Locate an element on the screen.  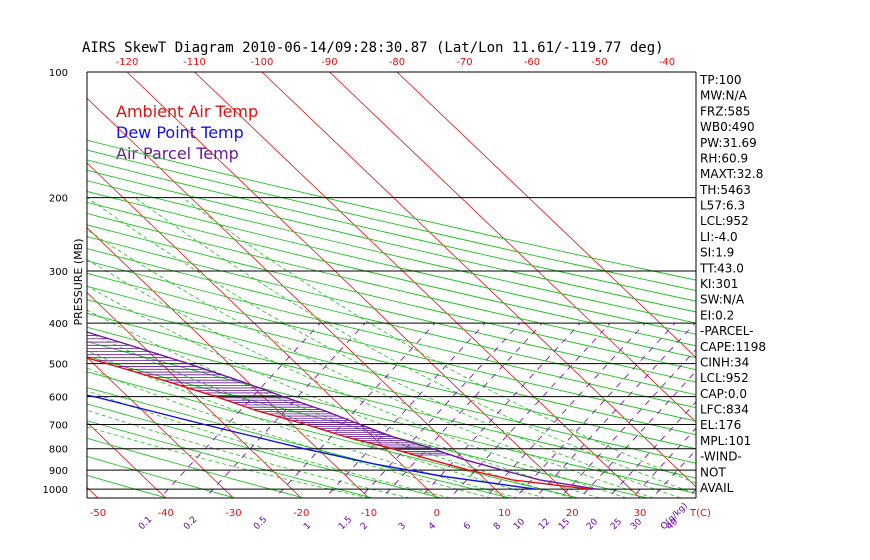
index-value: FRZ:585 is located at coordinates (725, 111).